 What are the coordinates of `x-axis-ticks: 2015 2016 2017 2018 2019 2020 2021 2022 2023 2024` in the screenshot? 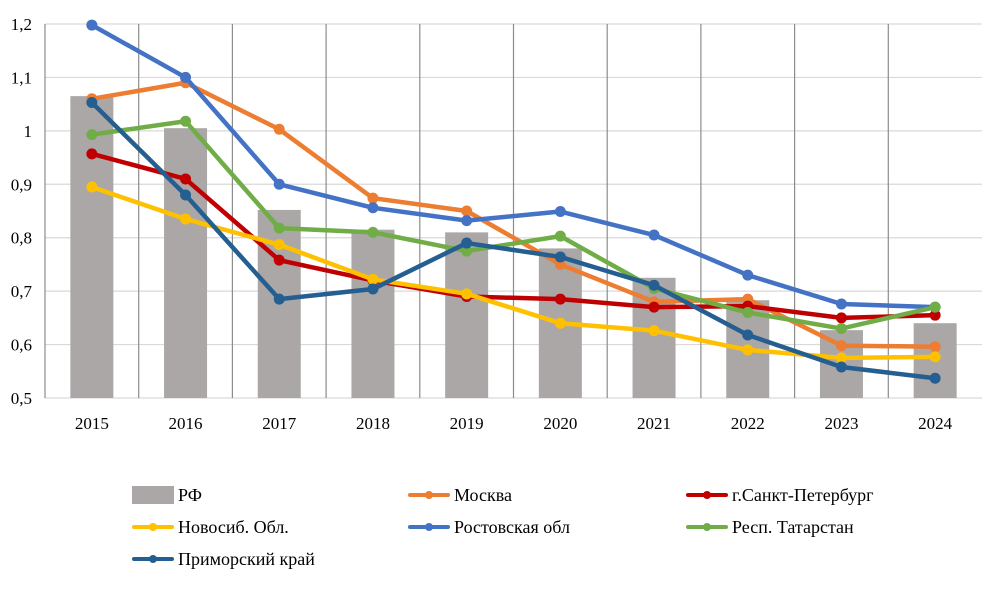 It's located at (514, 423).